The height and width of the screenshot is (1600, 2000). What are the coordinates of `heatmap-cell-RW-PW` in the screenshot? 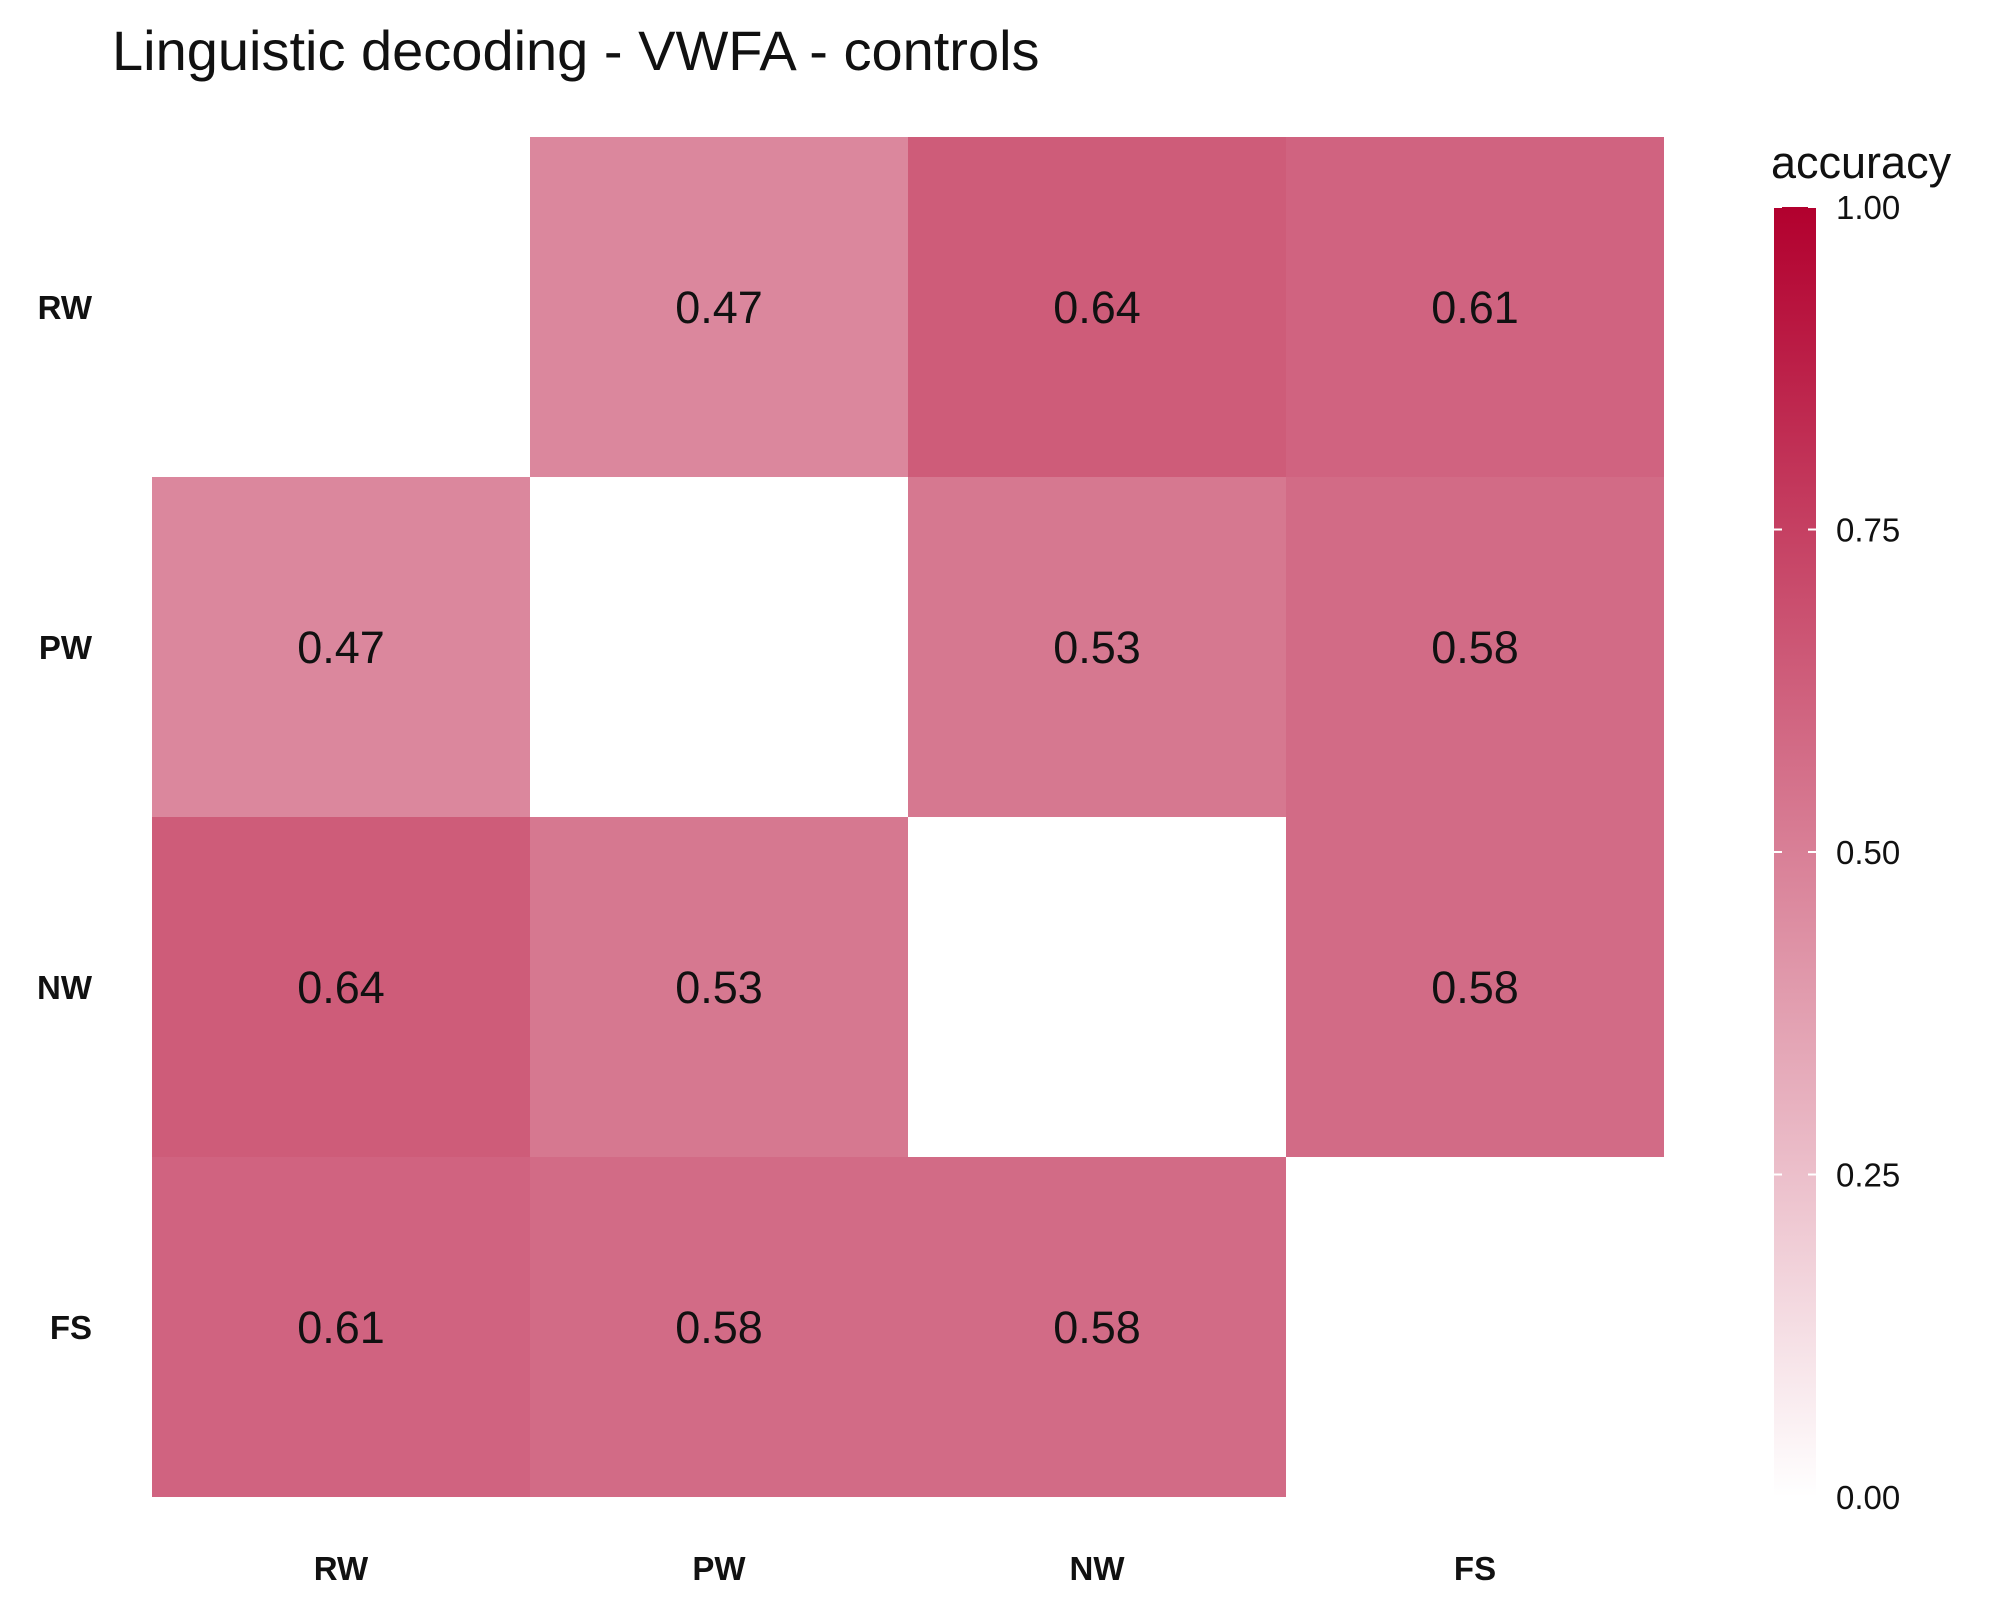 It's located at (719, 307).